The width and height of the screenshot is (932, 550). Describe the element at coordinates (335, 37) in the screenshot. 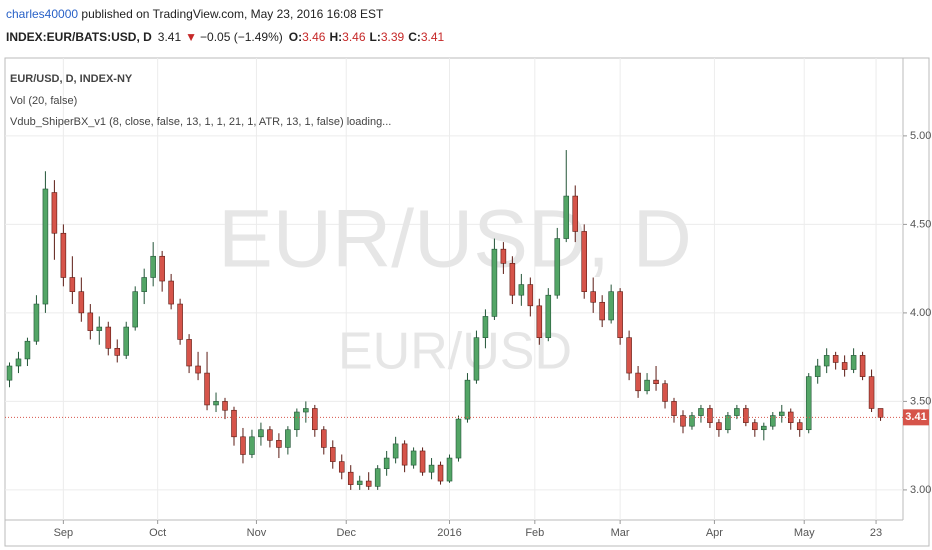

I see `ohlc-label: H:` at that location.